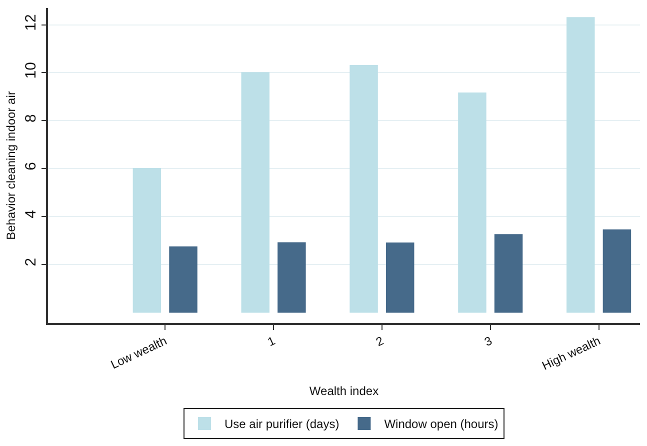 This screenshot has height=446, width=647. I want to click on x-tick-label: 3, so click(488, 341).